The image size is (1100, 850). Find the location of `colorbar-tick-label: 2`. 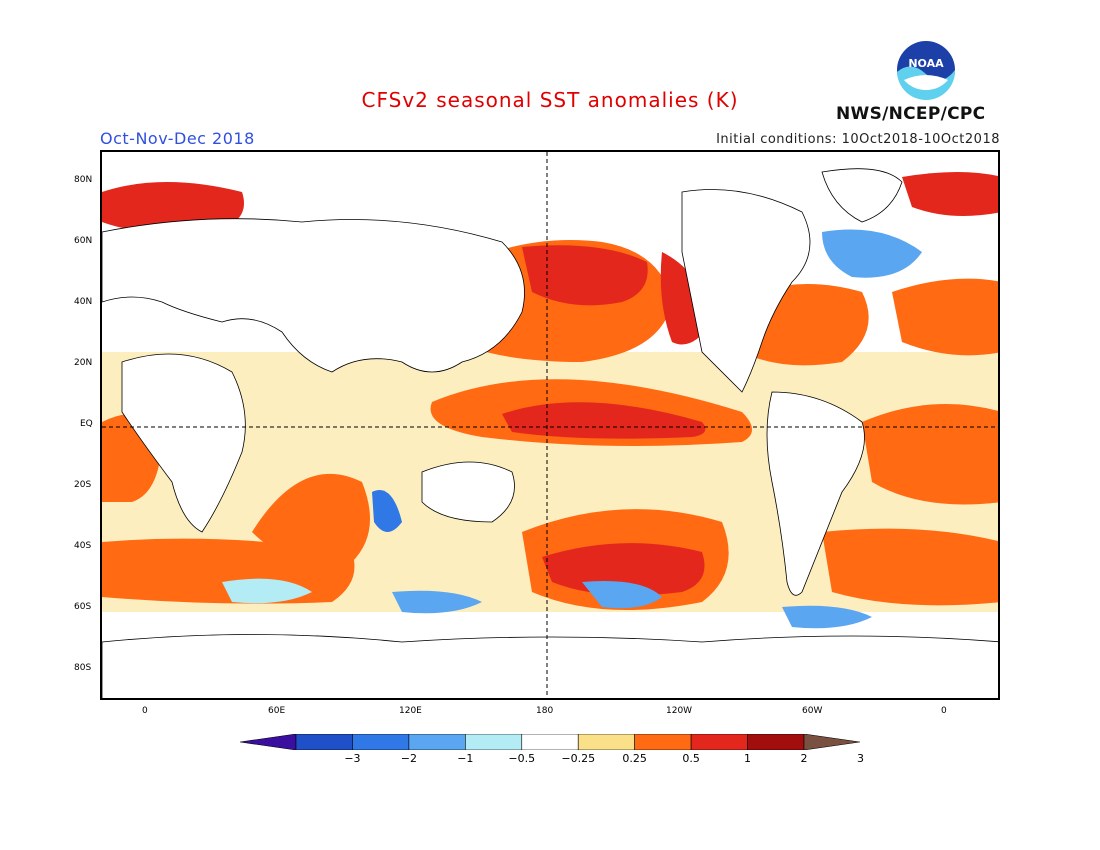

colorbar-tick-label: 2 is located at coordinates (804, 758).